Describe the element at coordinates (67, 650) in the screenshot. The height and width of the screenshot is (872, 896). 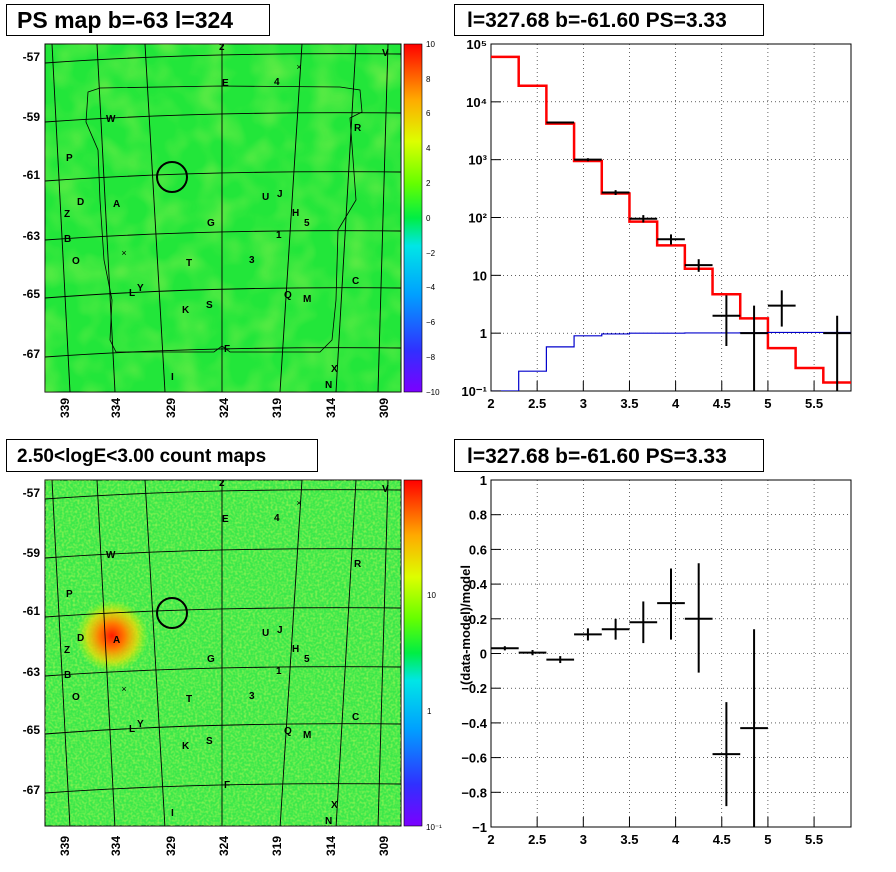
I see `source-label: Z` at that location.